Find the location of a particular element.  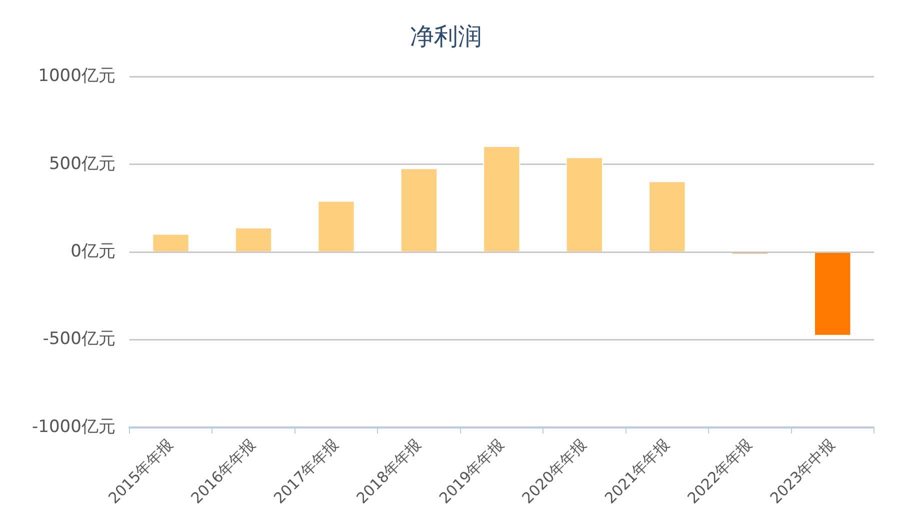

chart-title: 净利润 is located at coordinates (446, 36).